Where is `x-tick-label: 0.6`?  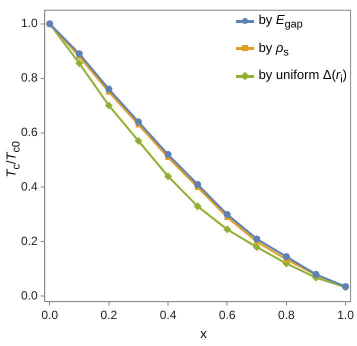
x-tick-label: 0.6 is located at coordinates (227, 315).